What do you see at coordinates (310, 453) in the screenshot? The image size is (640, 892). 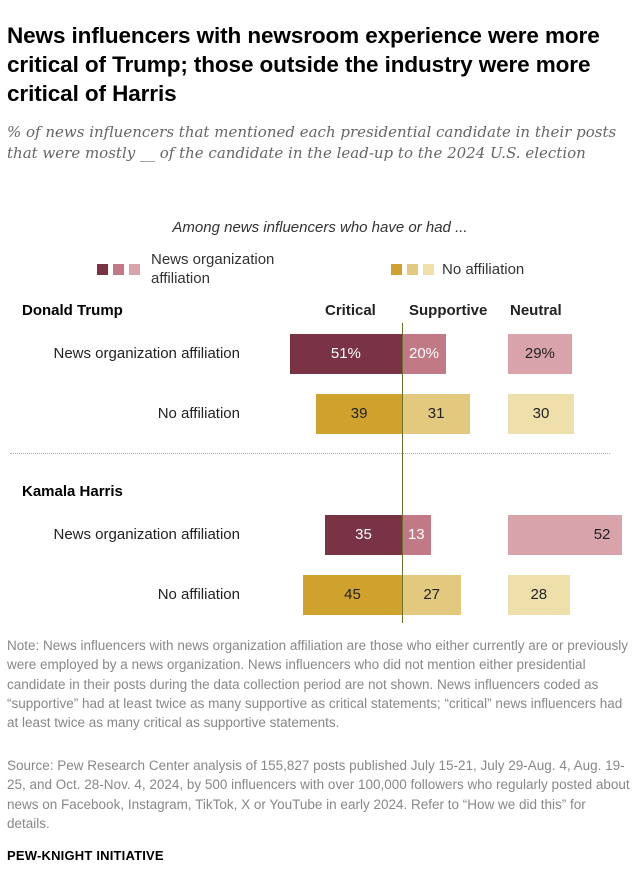 I see `section-divider` at bounding box center [310, 453].